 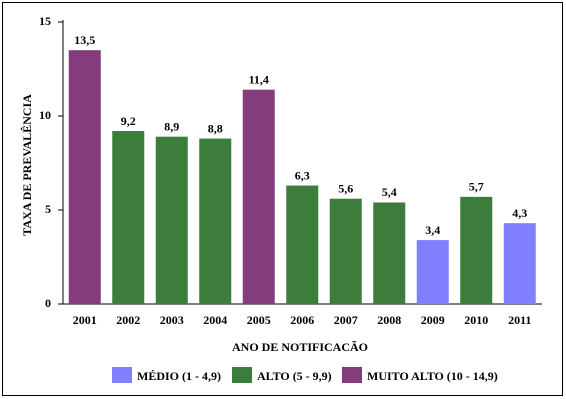 What do you see at coordinates (85, 320) in the screenshot?
I see `x-tick-label: 2001` at bounding box center [85, 320].